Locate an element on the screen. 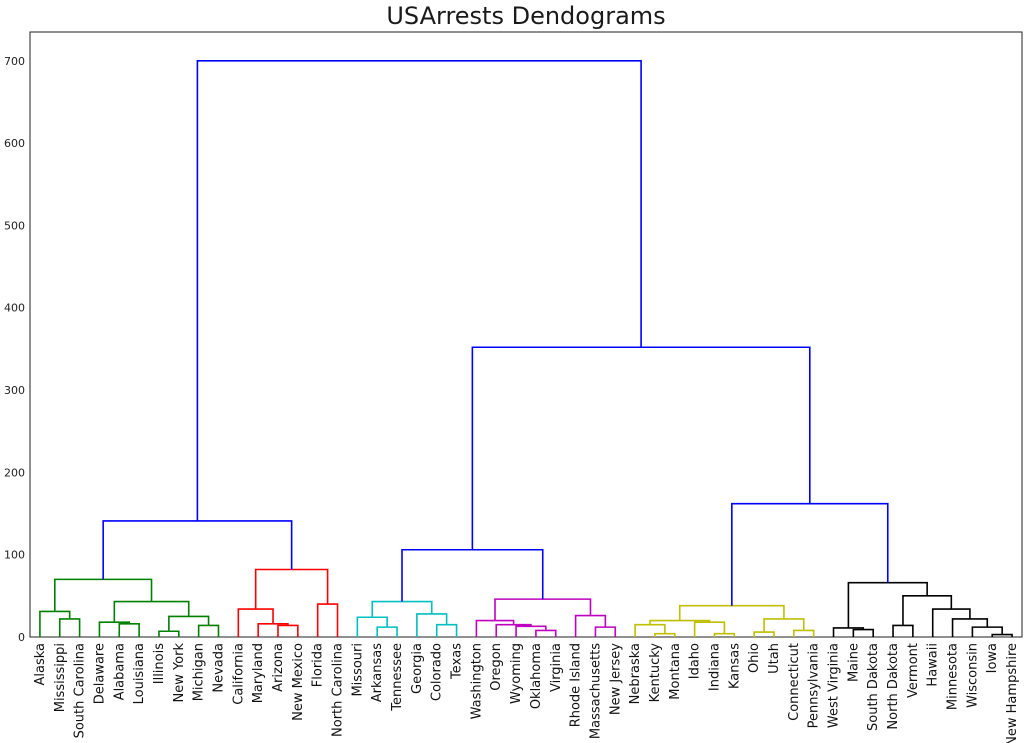  leaf-label: Florida is located at coordinates (318, 665).